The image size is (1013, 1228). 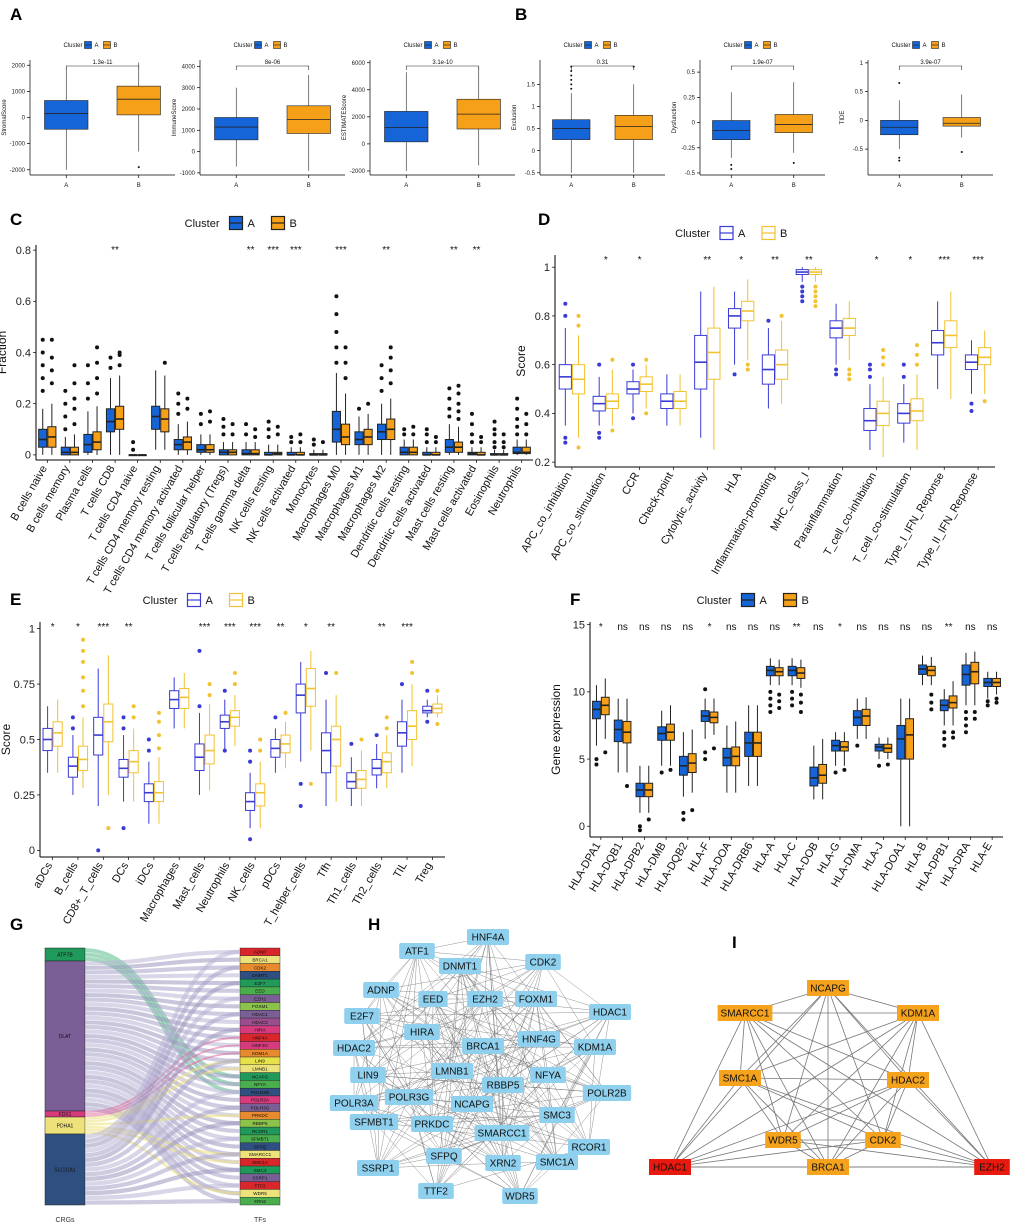 What do you see at coordinates (742, 234) in the screenshot?
I see `legend-label-A: A` at bounding box center [742, 234].